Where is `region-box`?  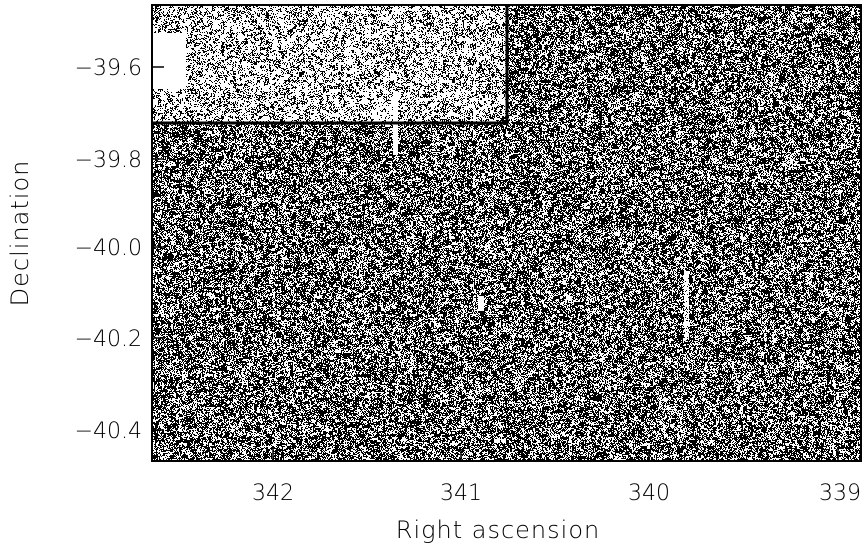
region-box is located at coordinates (330, 65).